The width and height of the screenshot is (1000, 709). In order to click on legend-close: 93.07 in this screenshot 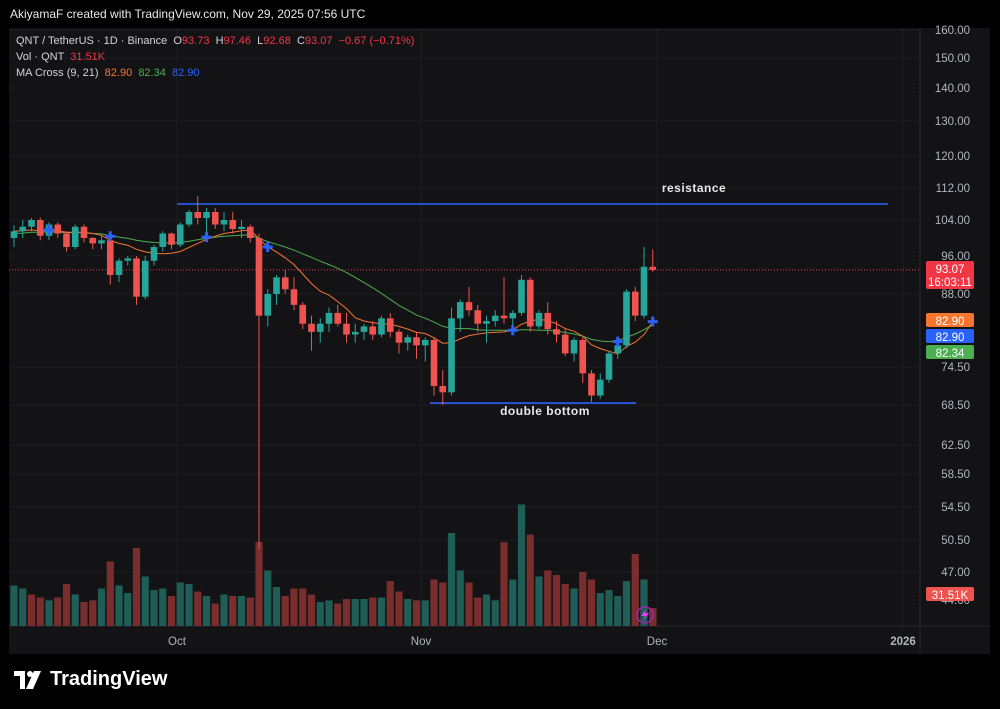, I will do `click(318, 41)`.